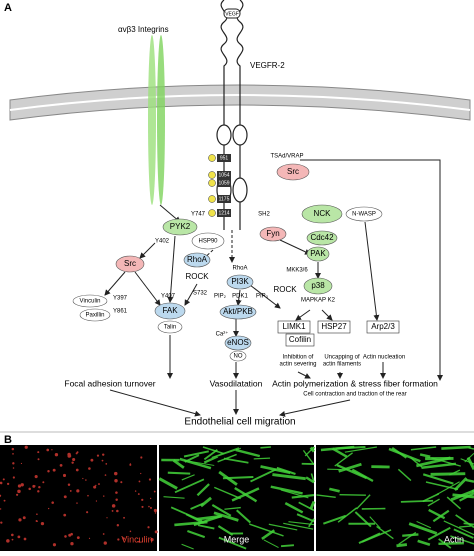 This screenshot has width=474, height=556. I want to click on node: Paxillin, so click(94, 316).